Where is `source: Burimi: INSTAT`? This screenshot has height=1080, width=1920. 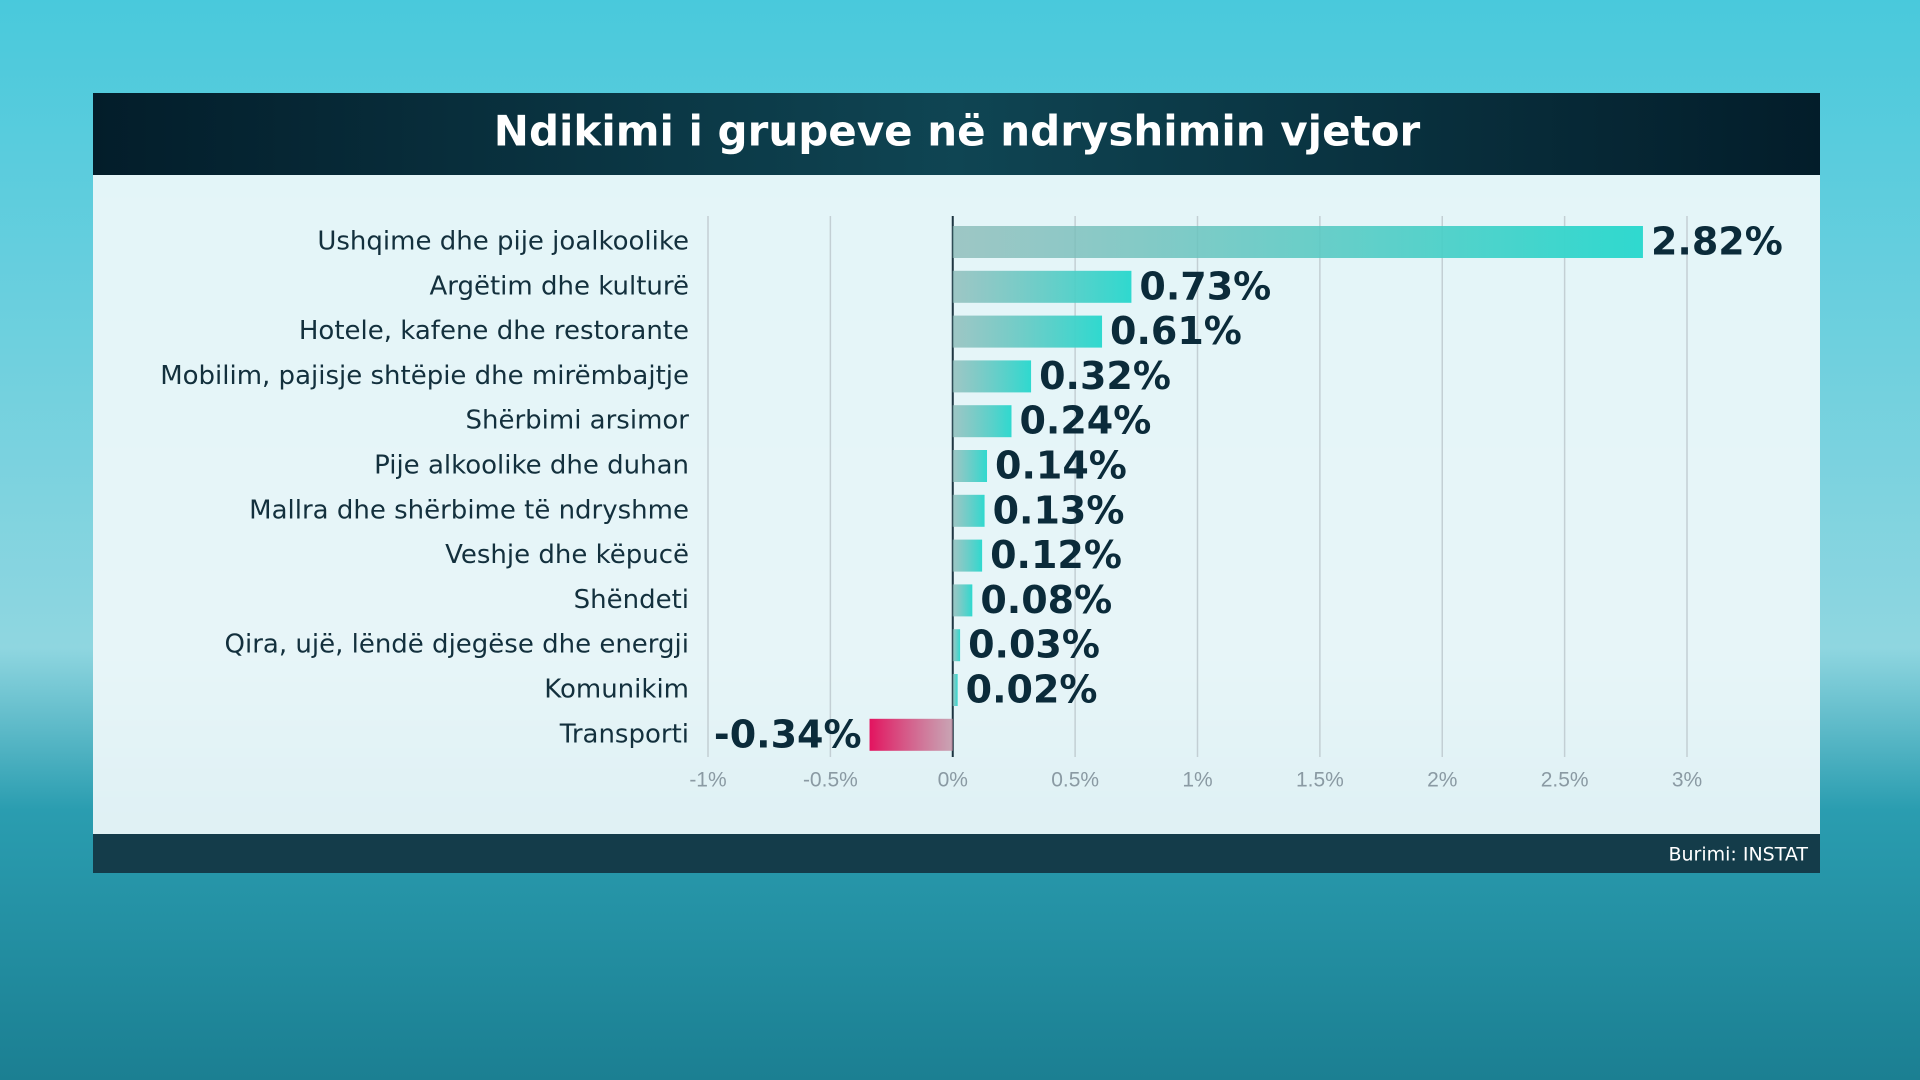 source: Burimi: INSTAT is located at coordinates (1738, 855).